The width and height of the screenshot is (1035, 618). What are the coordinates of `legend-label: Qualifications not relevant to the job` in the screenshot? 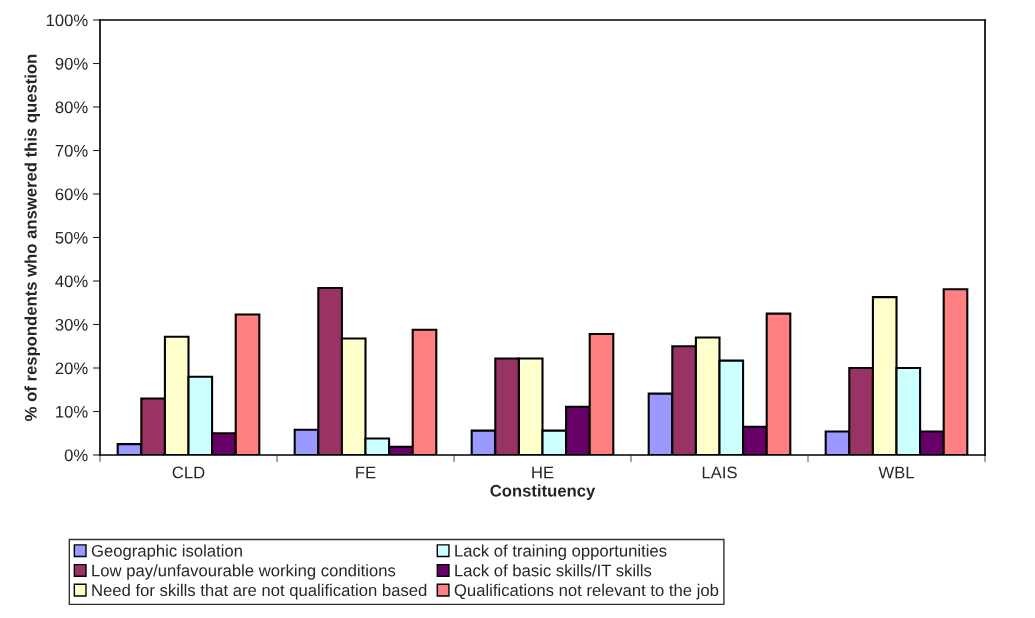 It's located at (586, 591).